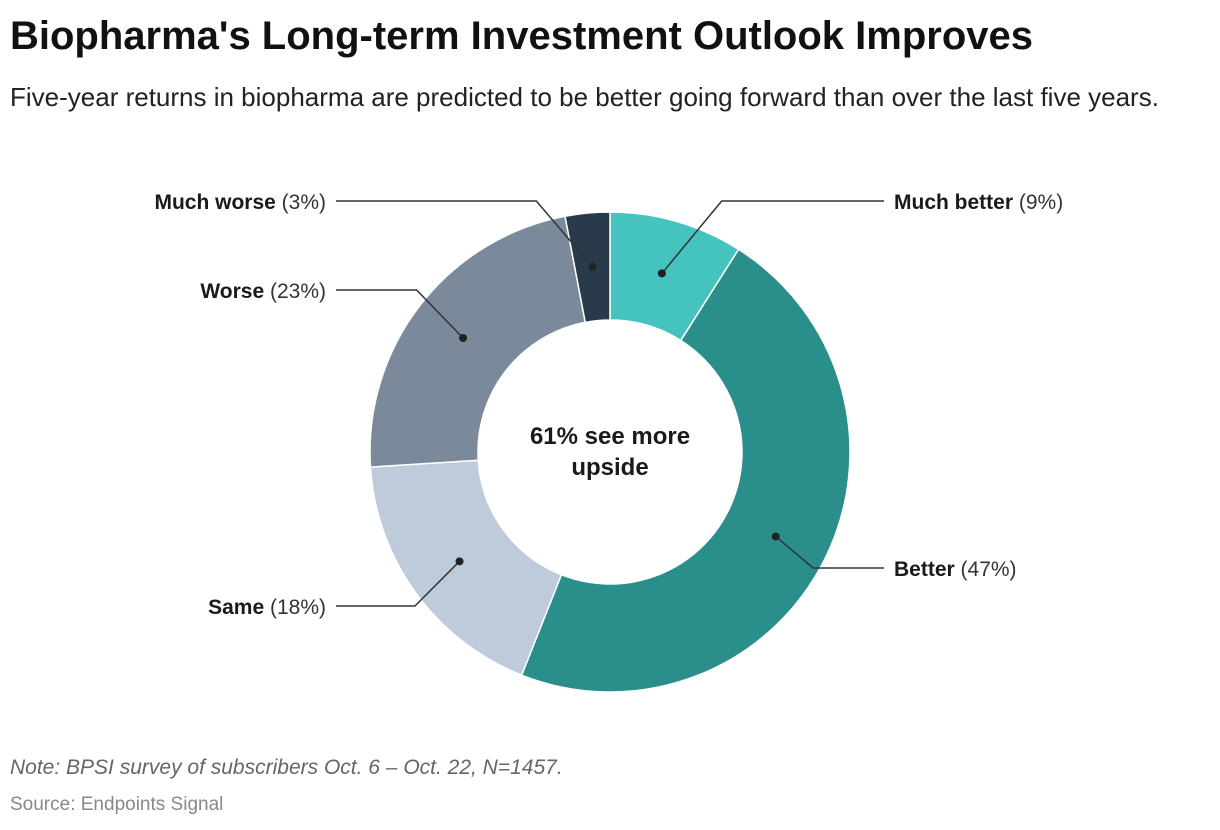 The width and height of the screenshot is (1220, 830). What do you see at coordinates (214, 202) in the screenshot?
I see `slice-label-name: Much worse` at bounding box center [214, 202].